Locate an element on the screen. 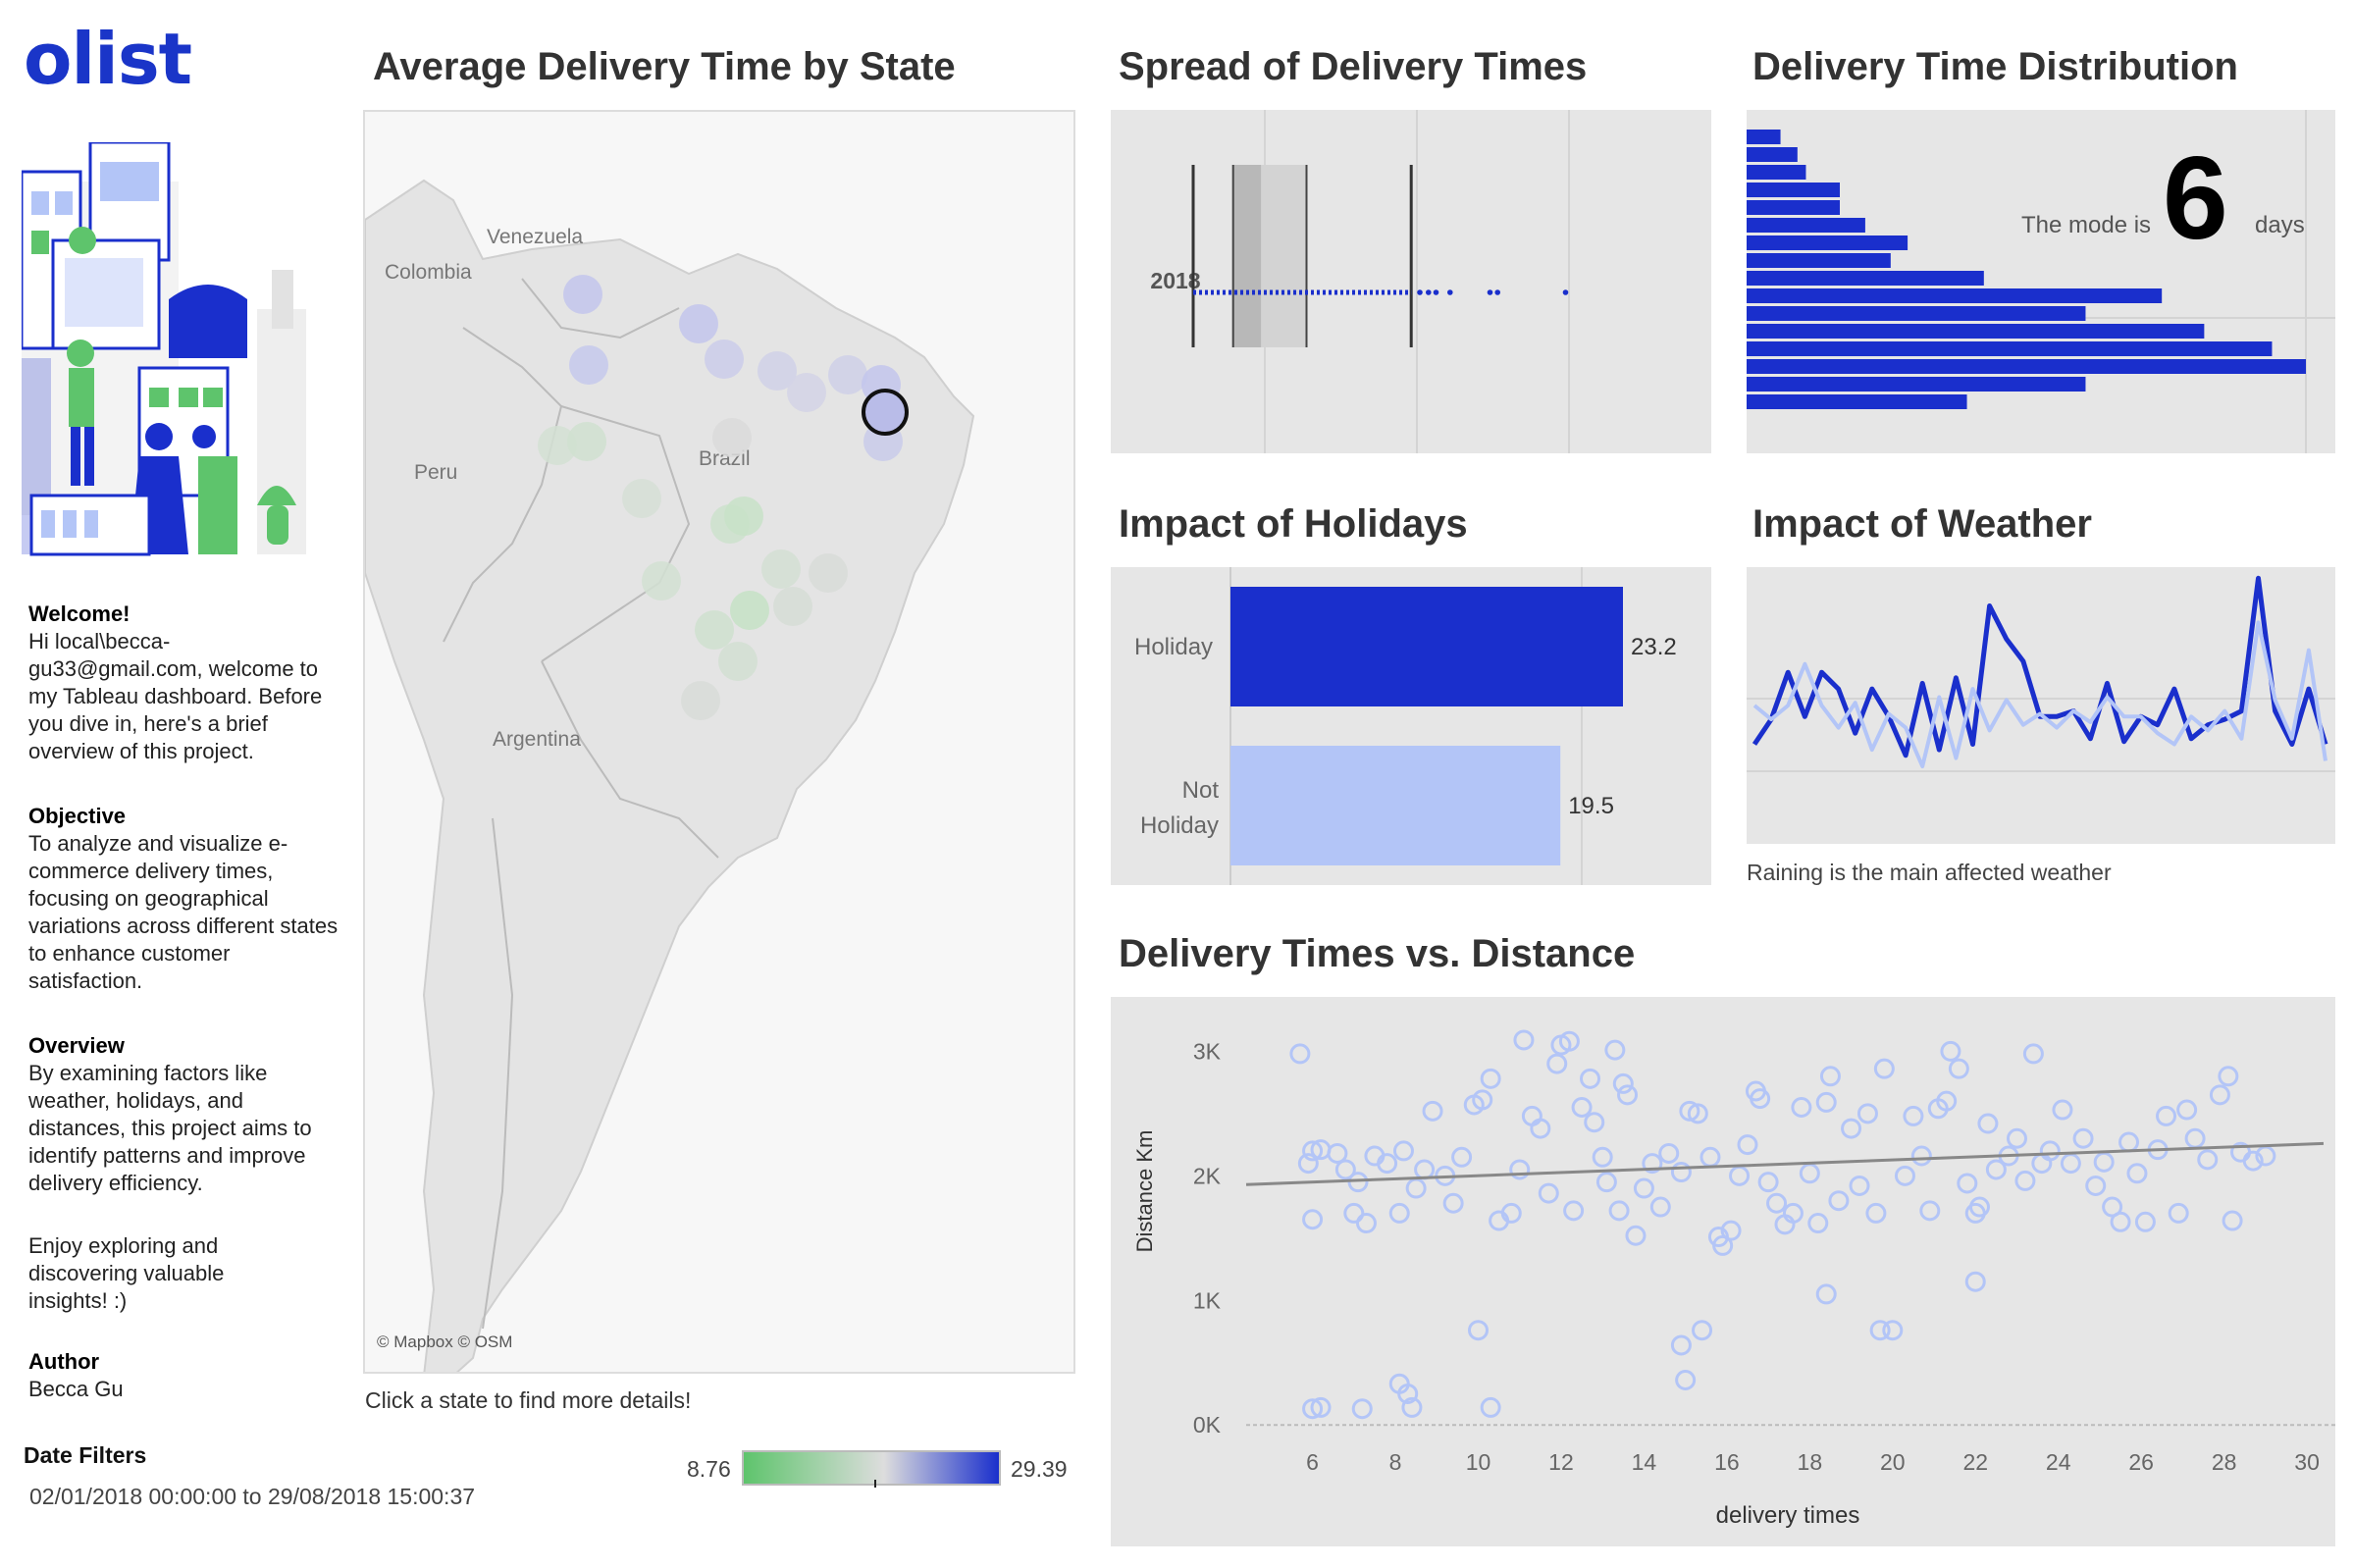 This screenshot has height=1568, width=2353. weather-panel is located at coordinates (2041, 706).